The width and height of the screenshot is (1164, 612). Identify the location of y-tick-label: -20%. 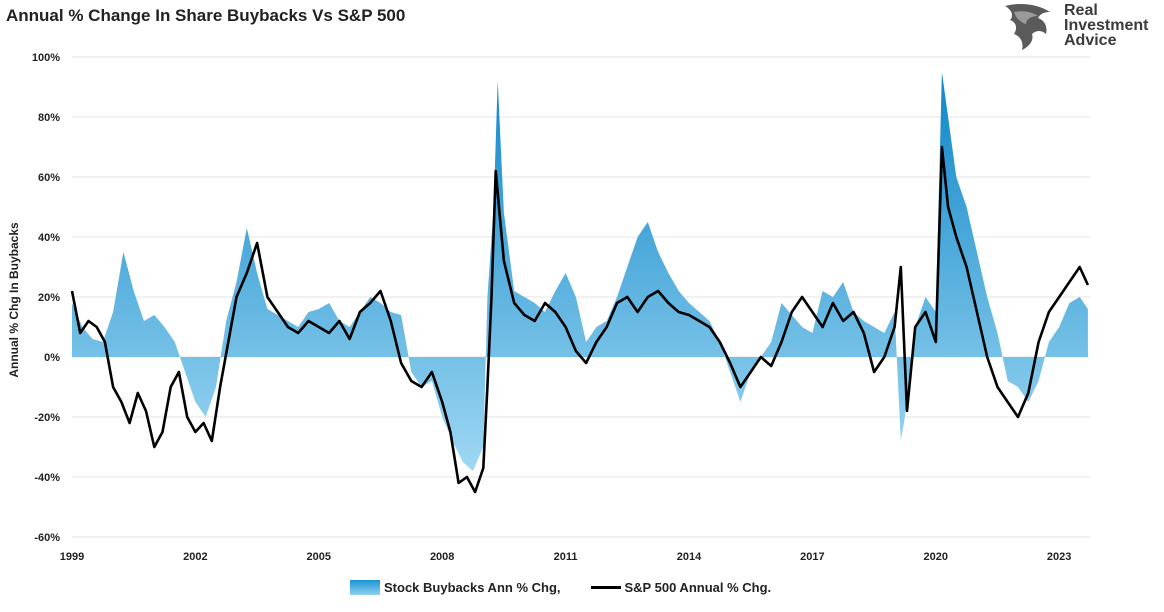
(47, 418).